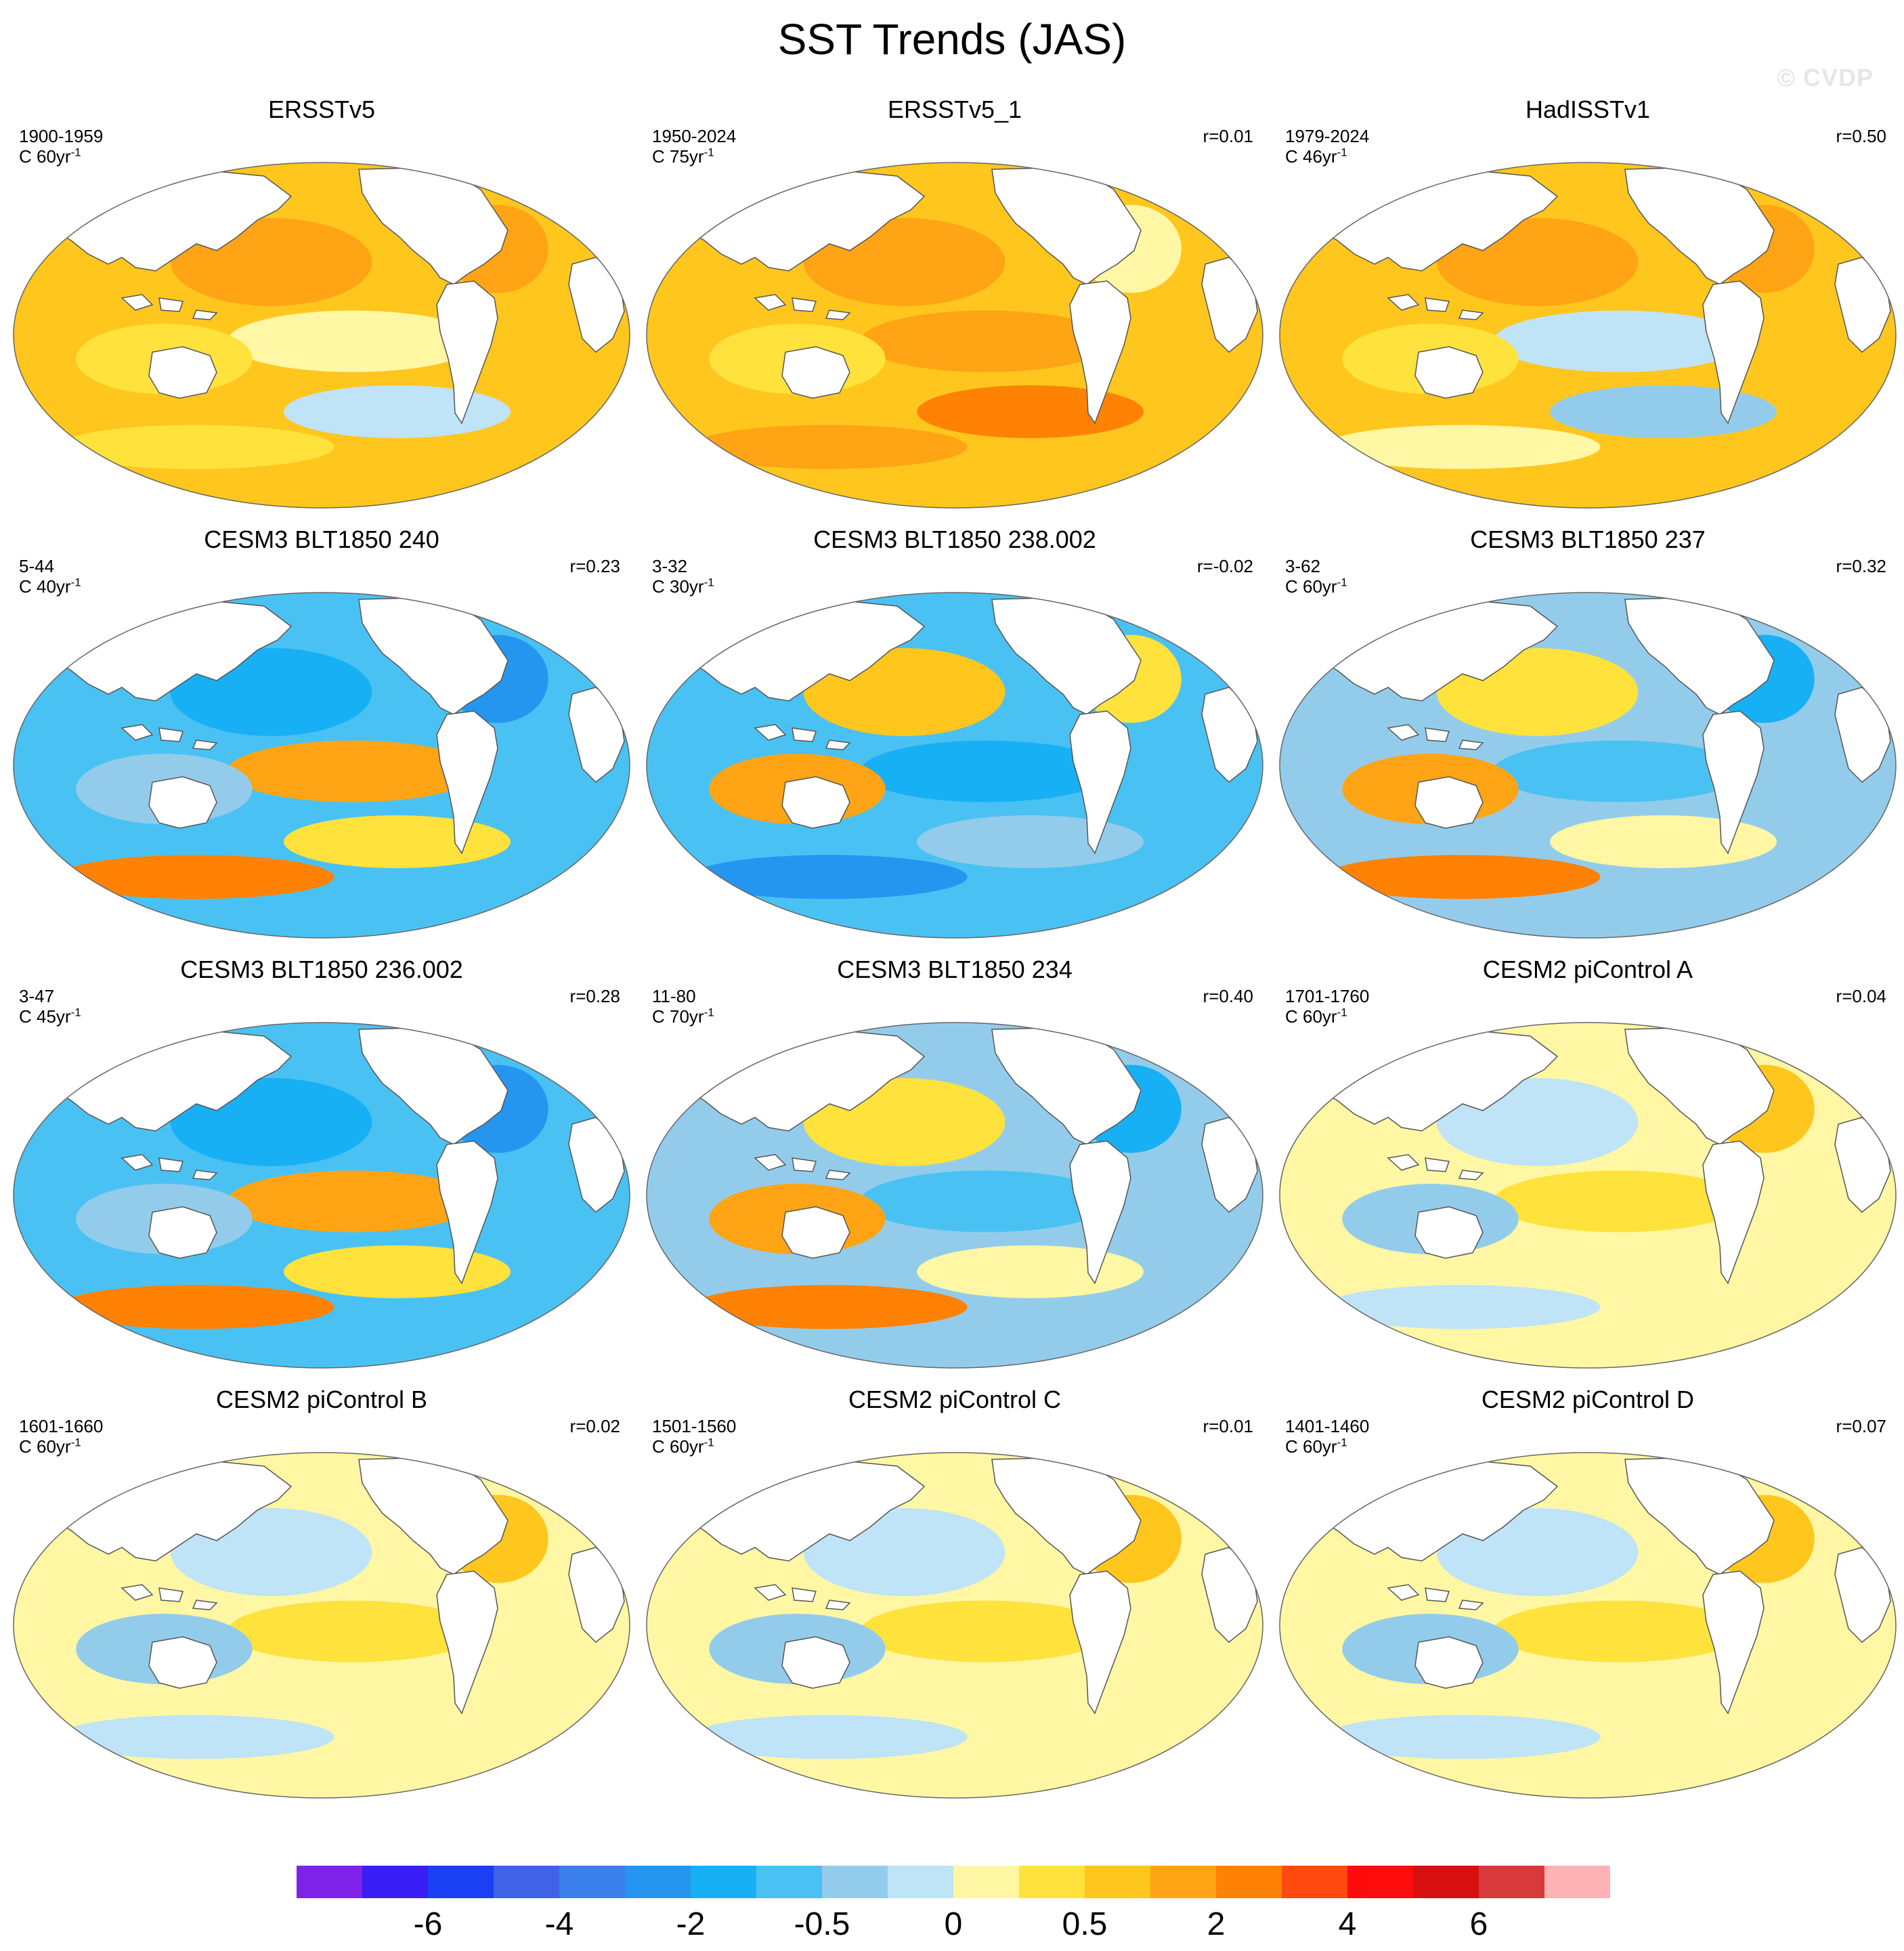  I want to click on panel-title: CESM2 piControl D, so click(1588, 1399).